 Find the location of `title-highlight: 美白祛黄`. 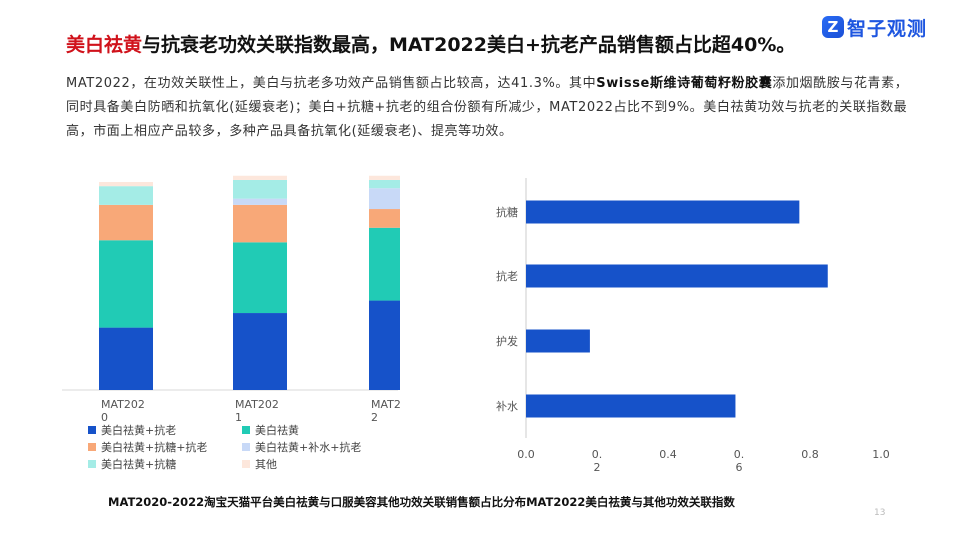

title-highlight: 美白祛黄 is located at coordinates (104, 45).